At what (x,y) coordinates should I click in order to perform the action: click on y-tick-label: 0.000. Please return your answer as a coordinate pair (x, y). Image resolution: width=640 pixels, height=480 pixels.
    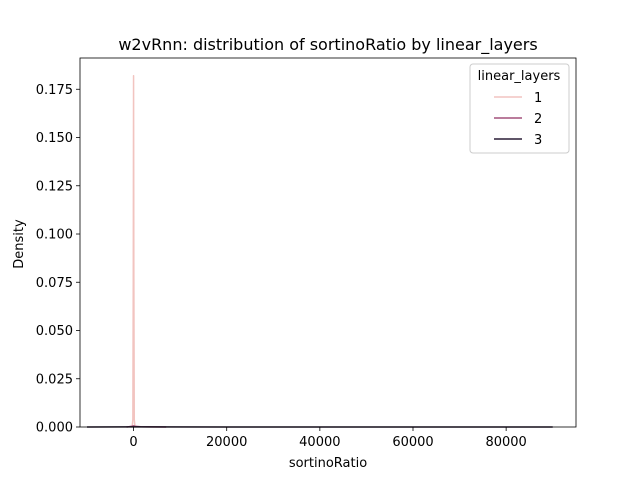
    Looking at the image, I should click on (54, 428).